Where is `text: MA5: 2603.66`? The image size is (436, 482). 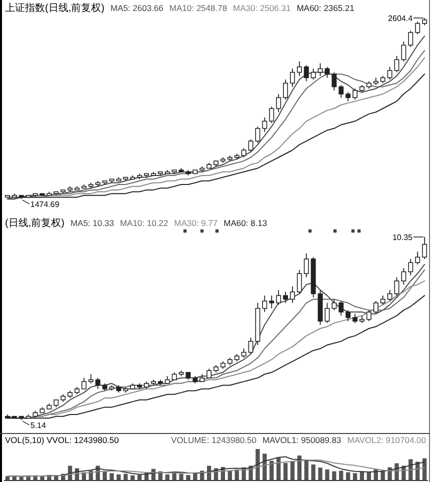
text: MA5: 2603.66 is located at coordinates (137, 8).